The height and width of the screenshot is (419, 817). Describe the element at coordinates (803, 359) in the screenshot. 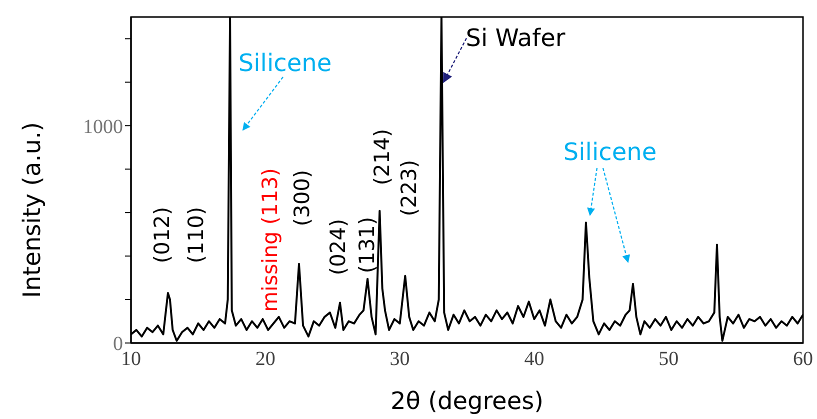

I see `x-tick-label: 60` at that location.